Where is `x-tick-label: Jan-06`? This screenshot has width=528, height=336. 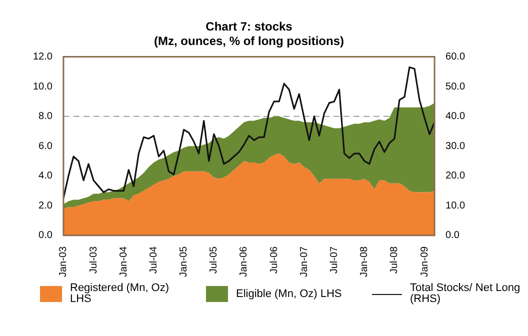
x-tick-label: Jan-06 is located at coordinates (244, 261).